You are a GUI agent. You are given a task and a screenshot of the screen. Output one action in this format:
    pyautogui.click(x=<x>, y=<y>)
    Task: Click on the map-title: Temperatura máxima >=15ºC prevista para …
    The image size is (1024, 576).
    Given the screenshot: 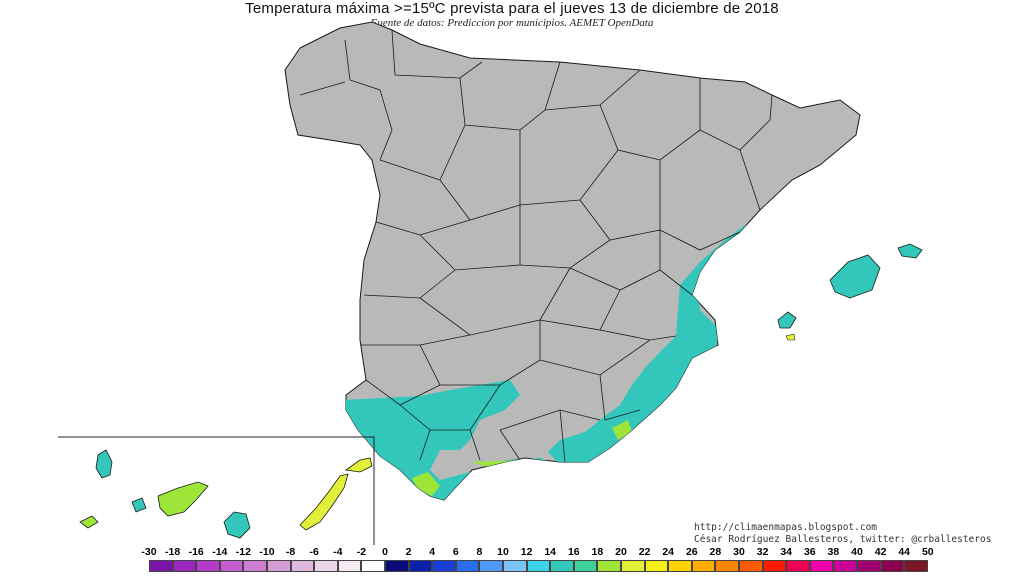 What is the action you would take?
    pyautogui.click(x=512, y=8)
    